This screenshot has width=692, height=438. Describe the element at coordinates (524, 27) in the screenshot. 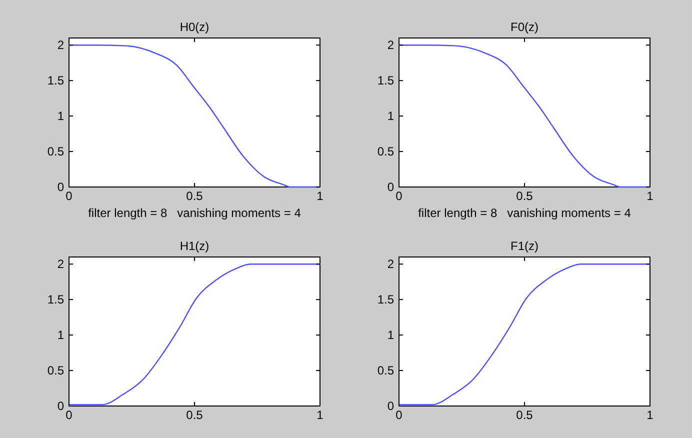

I see `chart-title: F0(z)` at that location.